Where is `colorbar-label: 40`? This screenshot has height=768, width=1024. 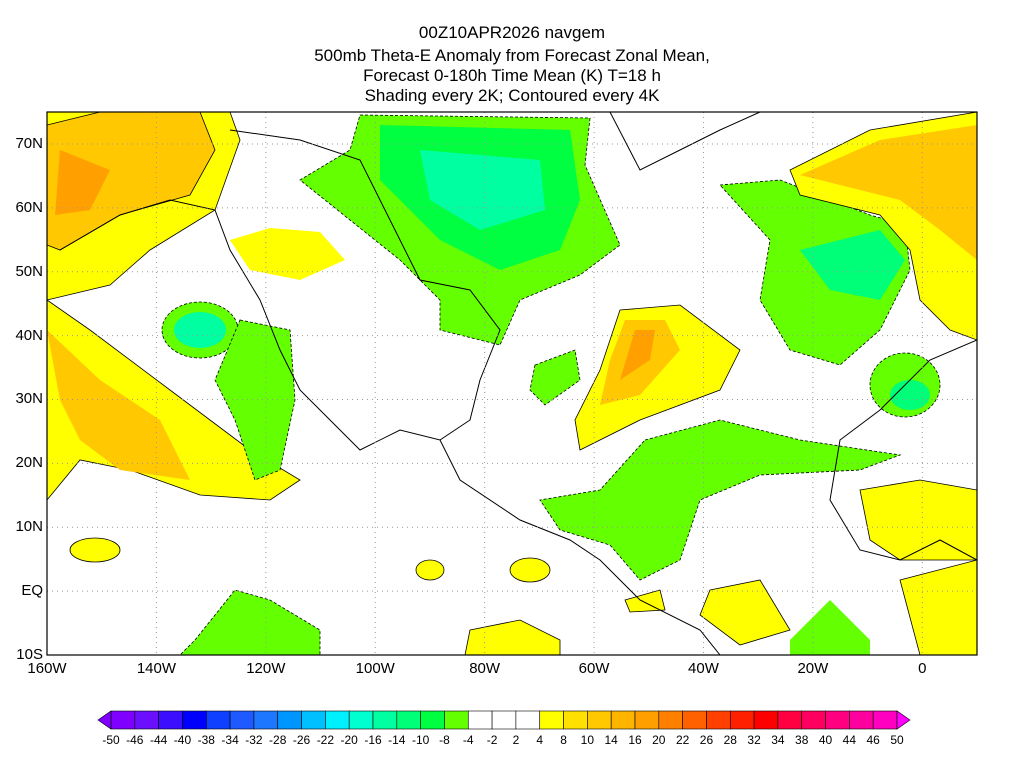
colorbar-label: 40 is located at coordinates (825, 740).